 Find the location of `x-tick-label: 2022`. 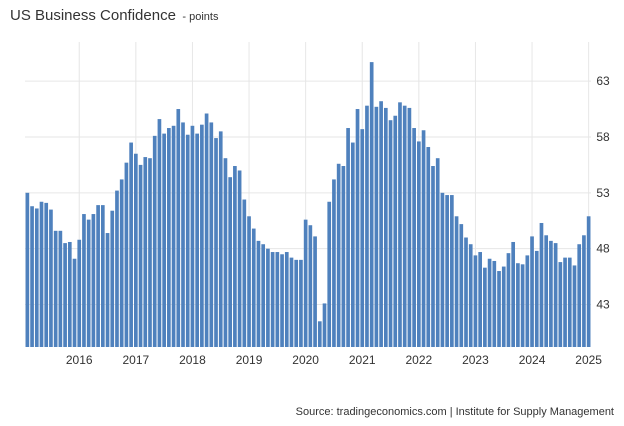

x-tick-label: 2022 is located at coordinates (418, 360).